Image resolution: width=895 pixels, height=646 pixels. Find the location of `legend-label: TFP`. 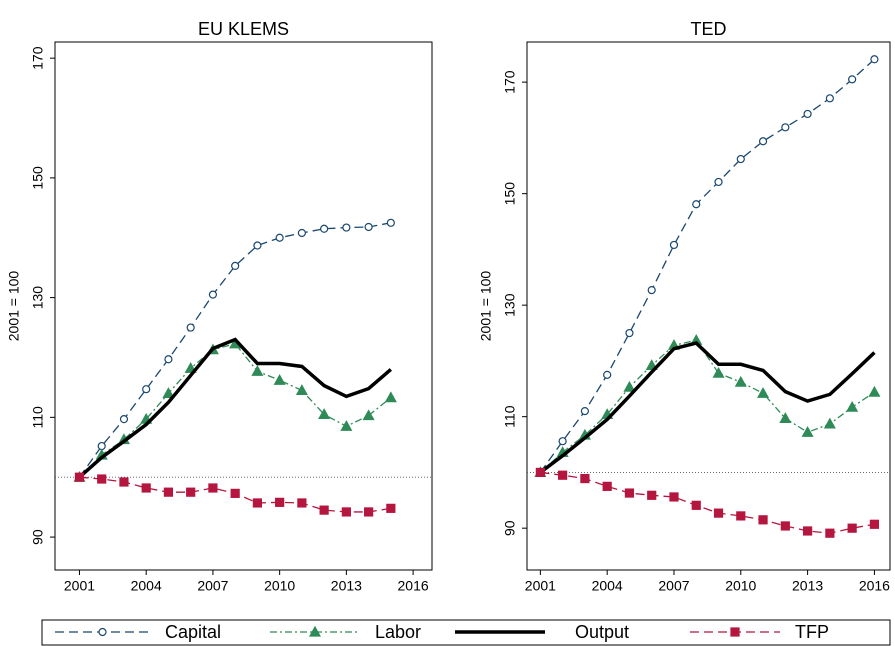

legend-label: TFP is located at coordinates (812, 632).